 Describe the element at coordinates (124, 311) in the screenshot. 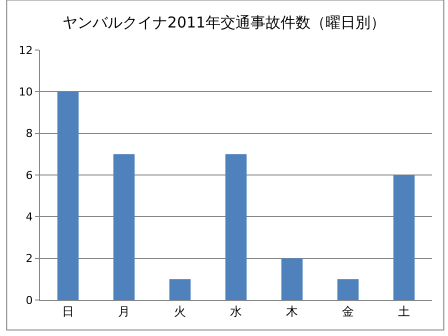

I see `x-tick-label: 月` at that location.